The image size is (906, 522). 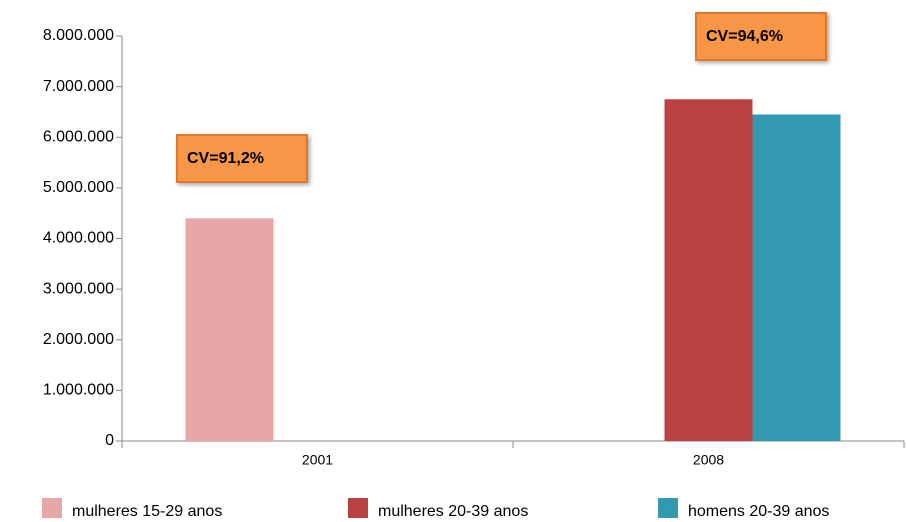 I want to click on y-tick-label: 3.000.000, so click(x=78, y=288).